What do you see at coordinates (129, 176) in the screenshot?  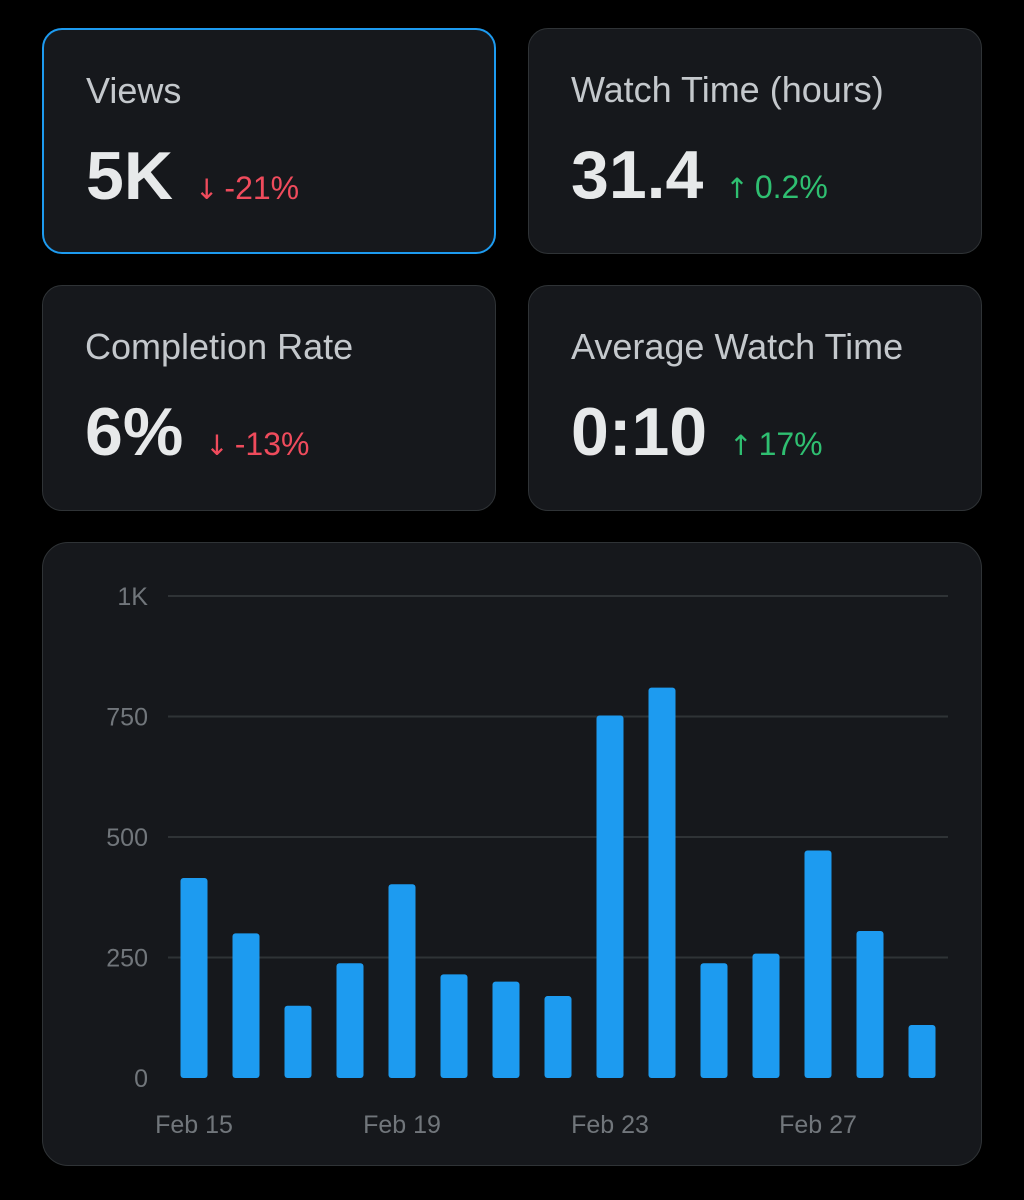 I see `metric-value: 5K` at bounding box center [129, 176].